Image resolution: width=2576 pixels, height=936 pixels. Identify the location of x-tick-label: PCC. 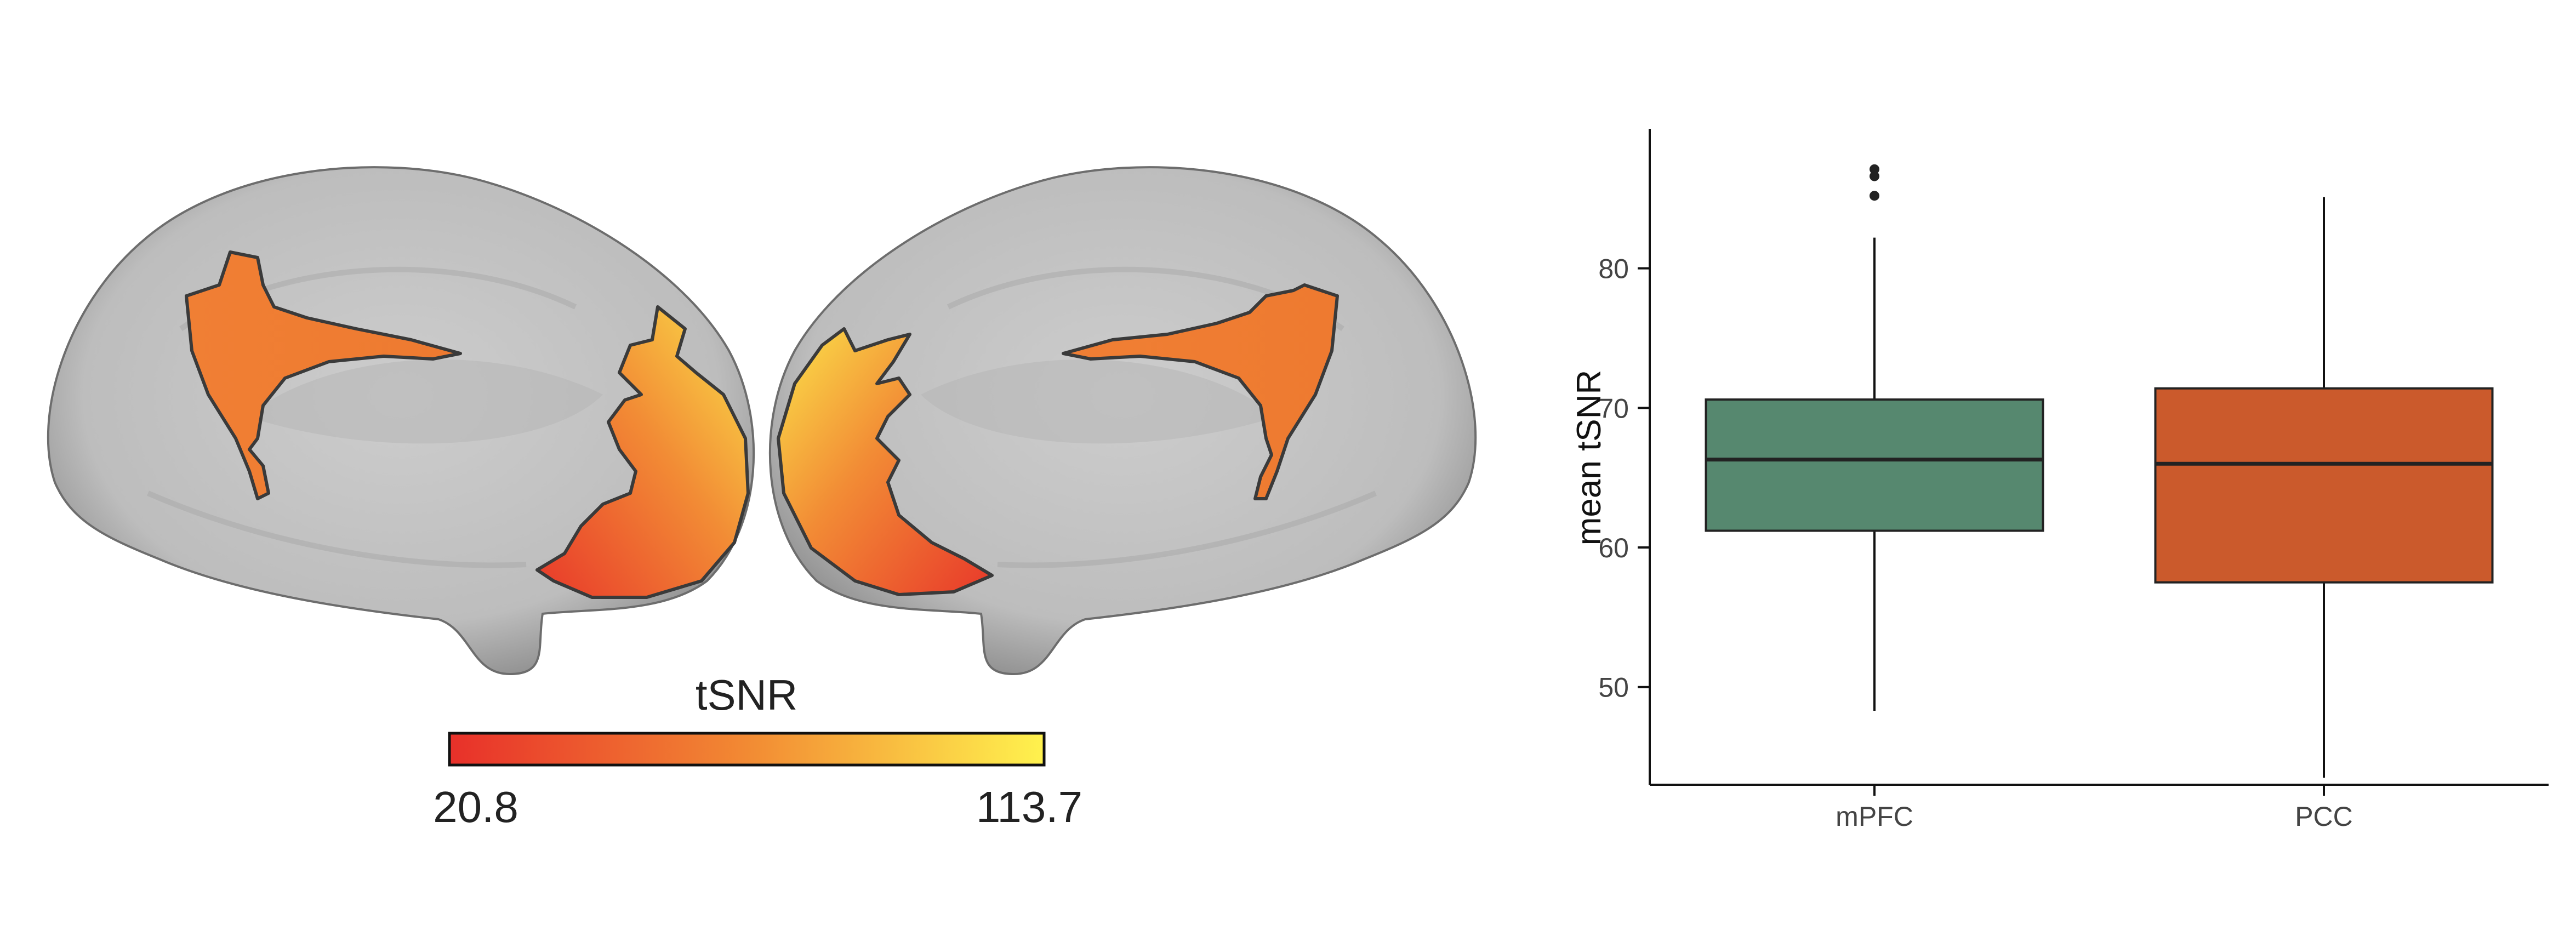
(2324, 817).